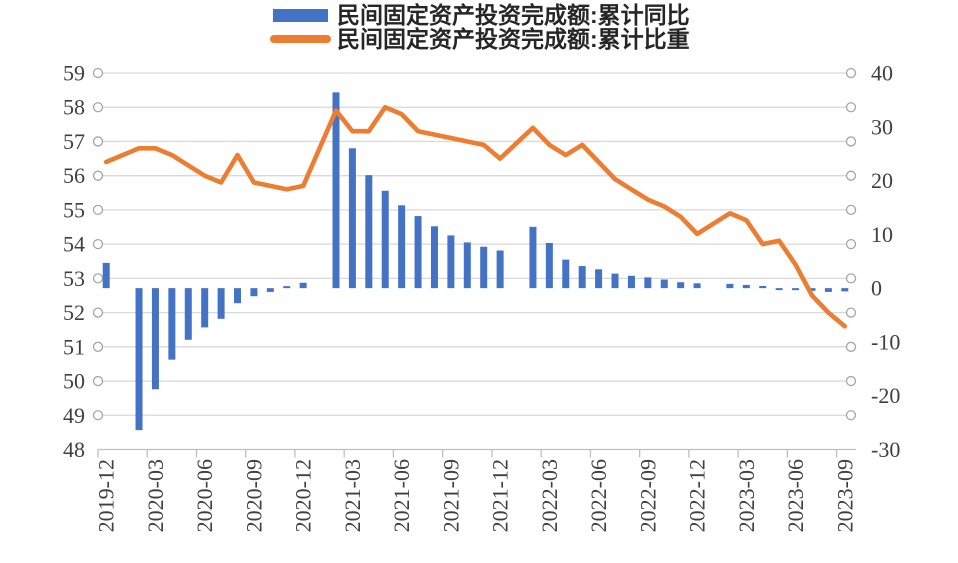 This screenshot has height=563, width=958. I want to click on legend-item-share: 民间固定资产投资完成额:累计比重, so click(479, 39).